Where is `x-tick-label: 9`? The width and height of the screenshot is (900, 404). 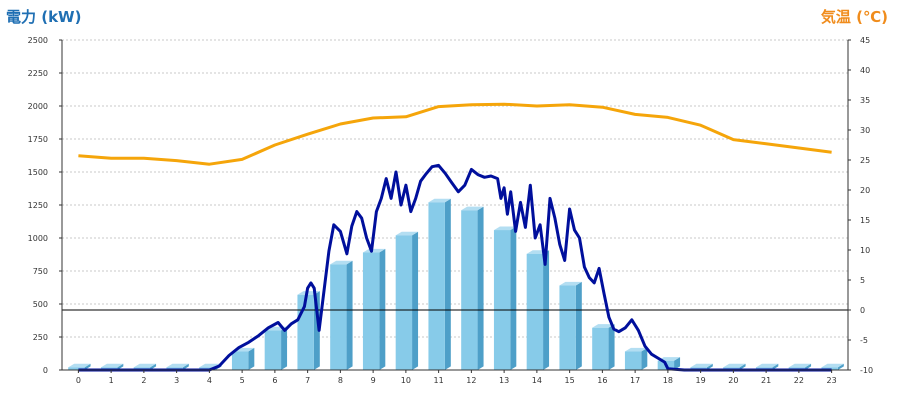 x-tick-label: 9 is located at coordinates (373, 380).